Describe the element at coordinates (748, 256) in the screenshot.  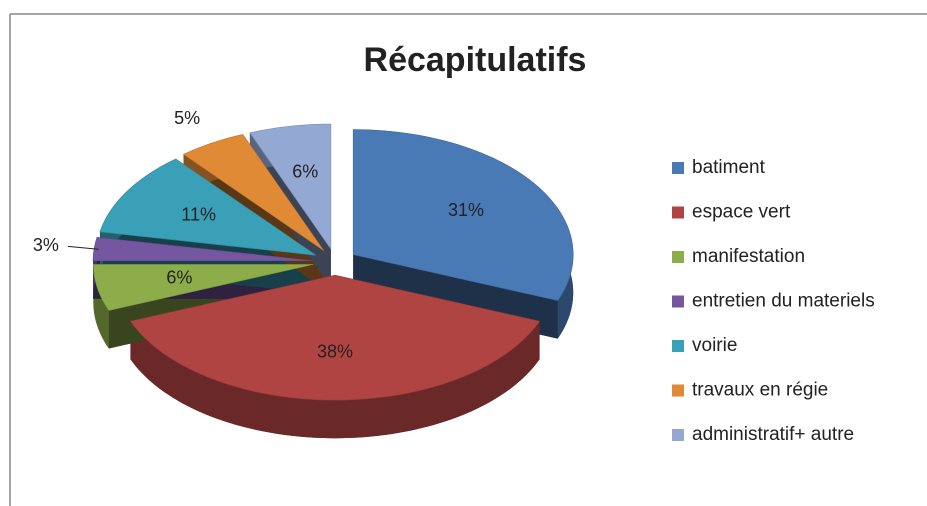
I see `legend-label: manifestation` at that location.